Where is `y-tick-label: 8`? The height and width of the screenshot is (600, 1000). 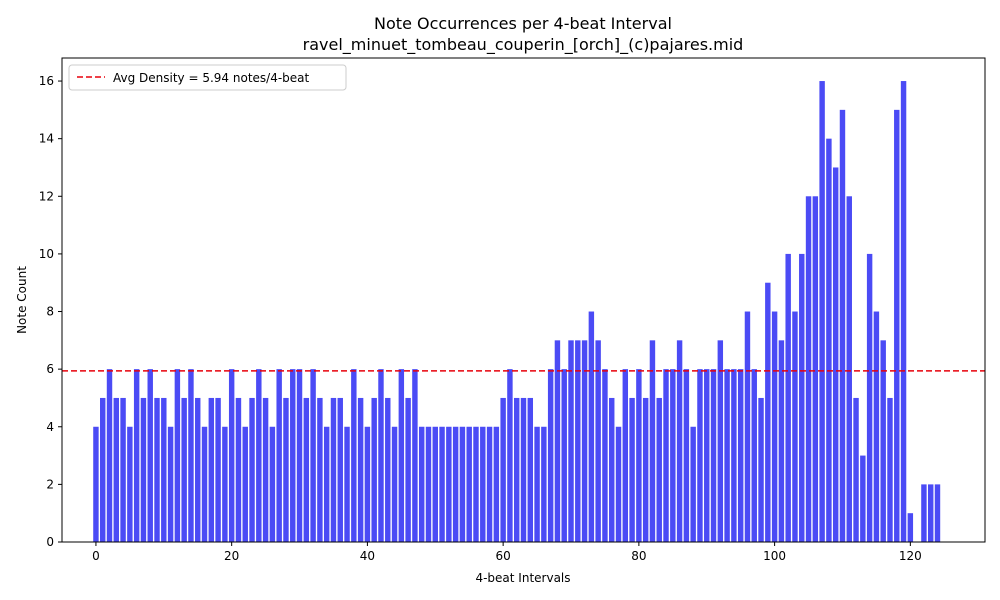 y-tick-label: 8 is located at coordinates (50, 312).